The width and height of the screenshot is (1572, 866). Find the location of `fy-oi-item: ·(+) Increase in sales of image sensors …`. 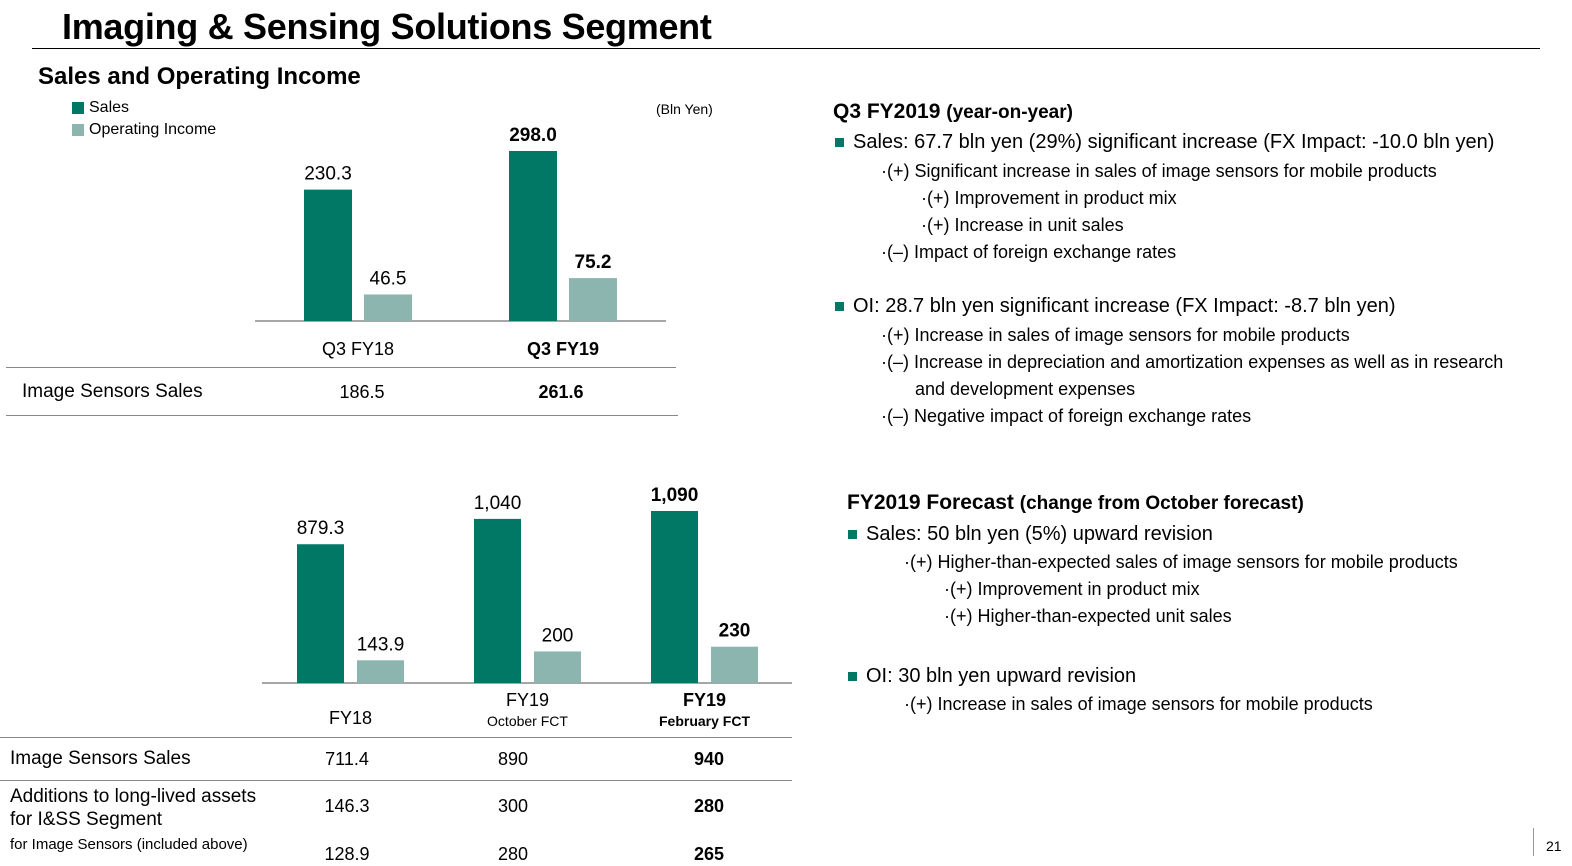

fy-oi-item: ·(+) Increase in sales of image sensors … is located at coordinates (1138, 704).